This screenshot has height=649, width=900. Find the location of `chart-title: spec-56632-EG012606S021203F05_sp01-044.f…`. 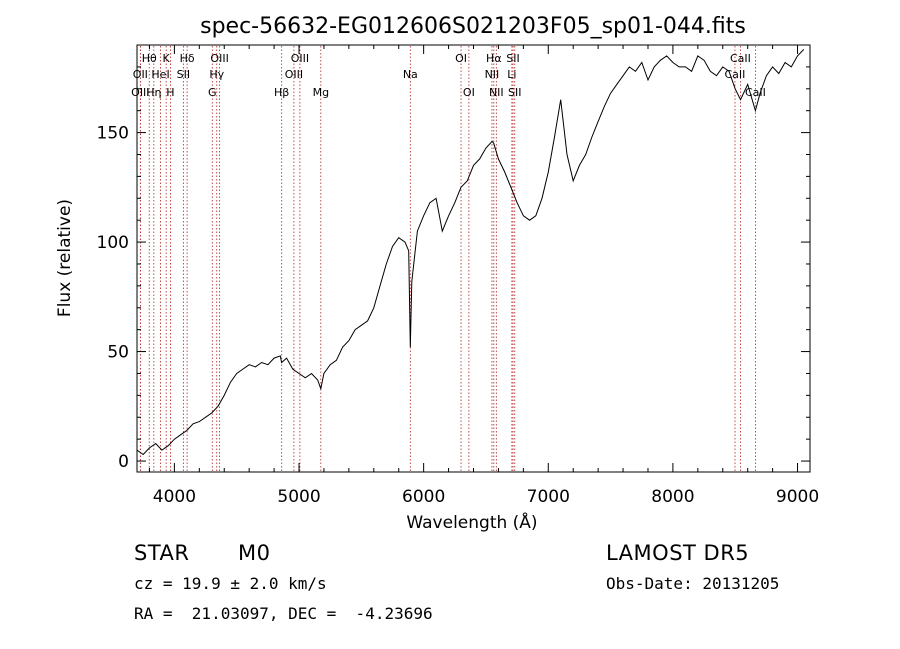

chart-title: spec-56632-EG012606S021203F05_sp01-044.f… is located at coordinates (473, 26).